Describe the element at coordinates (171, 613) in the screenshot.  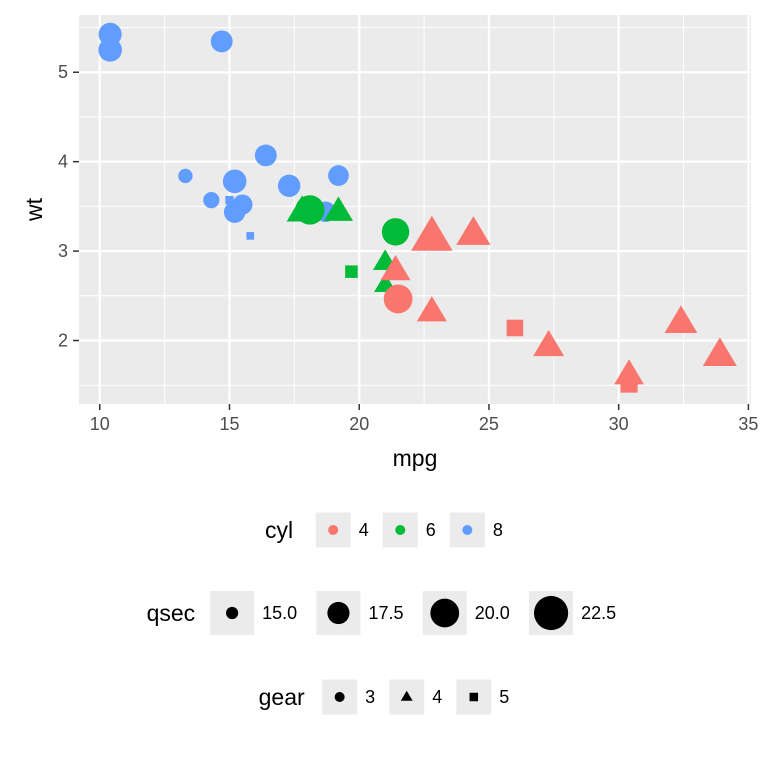
I see `legend-title-qsec: qsec` at that location.